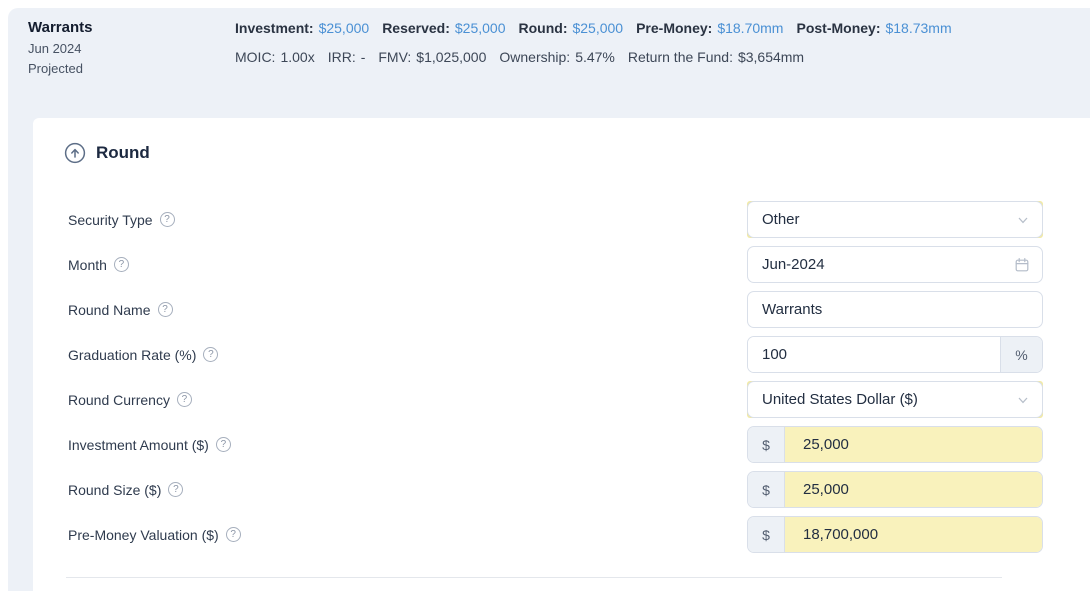  What do you see at coordinates (87, 264) in the screenshot?
I see `month-label: Month` at bounding box center [87, 264].